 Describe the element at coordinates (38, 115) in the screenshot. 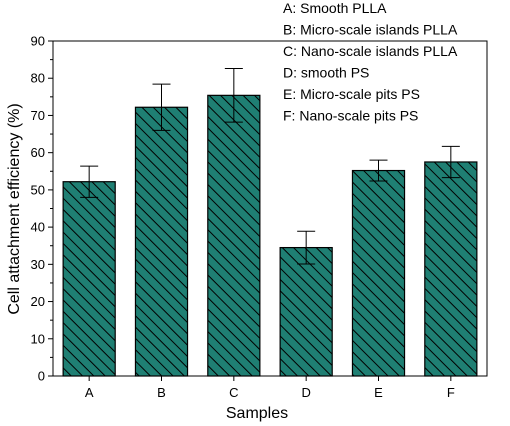

I see `y-tick-label: 70` at that location.